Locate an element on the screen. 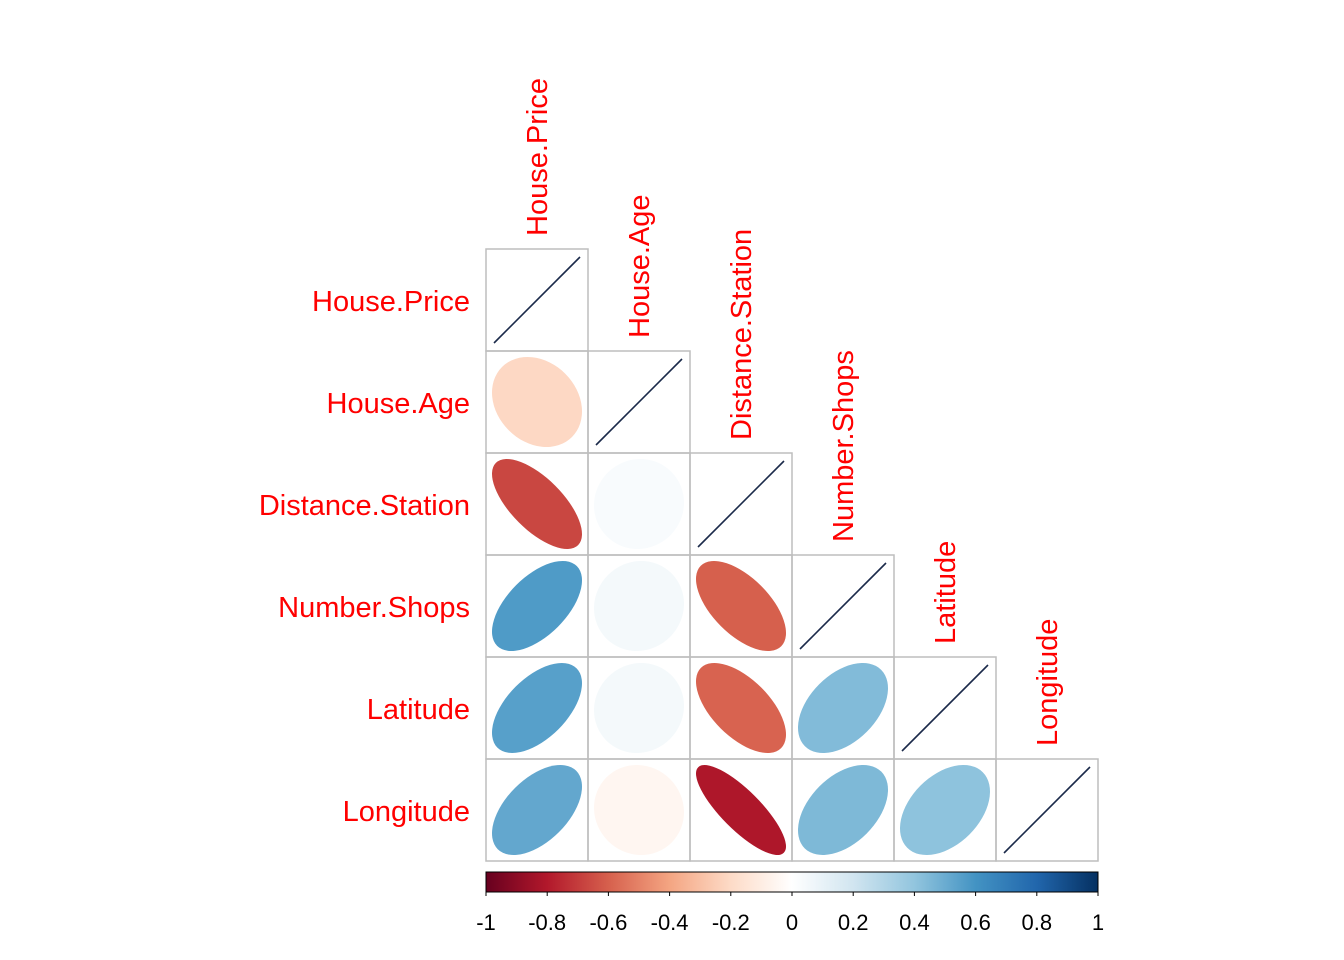 This screenshot has height=960, width=1344. colorbar-tick-label: 0.6 is located at coordinates (975, 922).